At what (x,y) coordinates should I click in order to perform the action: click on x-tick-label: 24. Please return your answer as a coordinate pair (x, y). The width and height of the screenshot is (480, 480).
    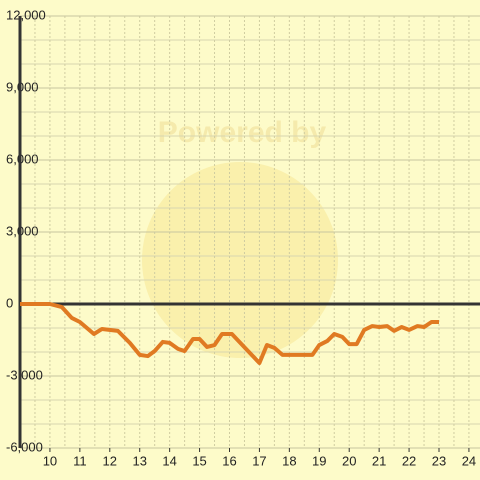
    Looking at the image, I should click on (469, 460).